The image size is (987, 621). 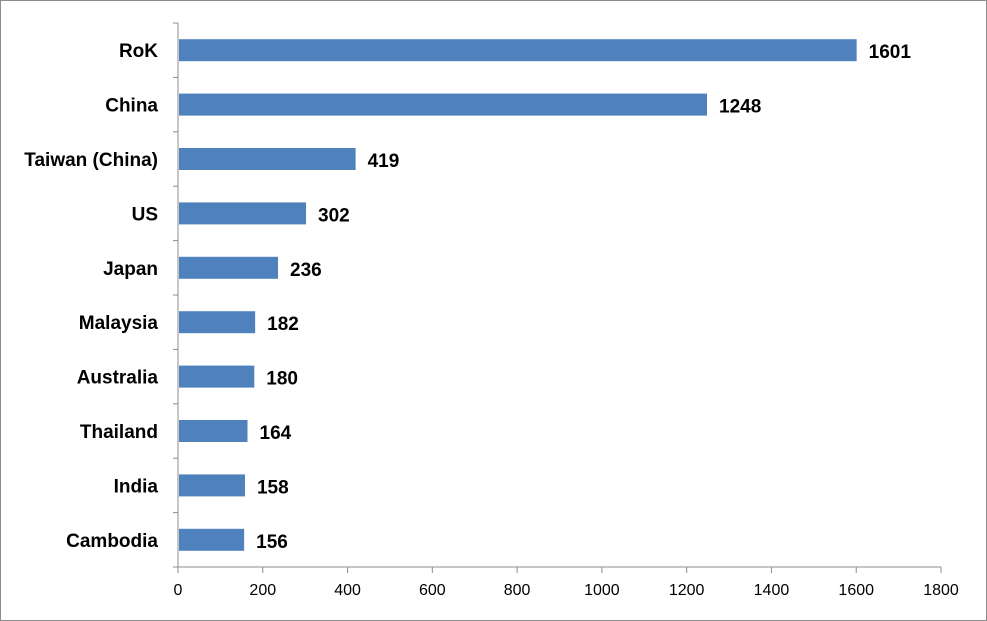 I want to click on data-label: 1248, so click(x=740, y=107).